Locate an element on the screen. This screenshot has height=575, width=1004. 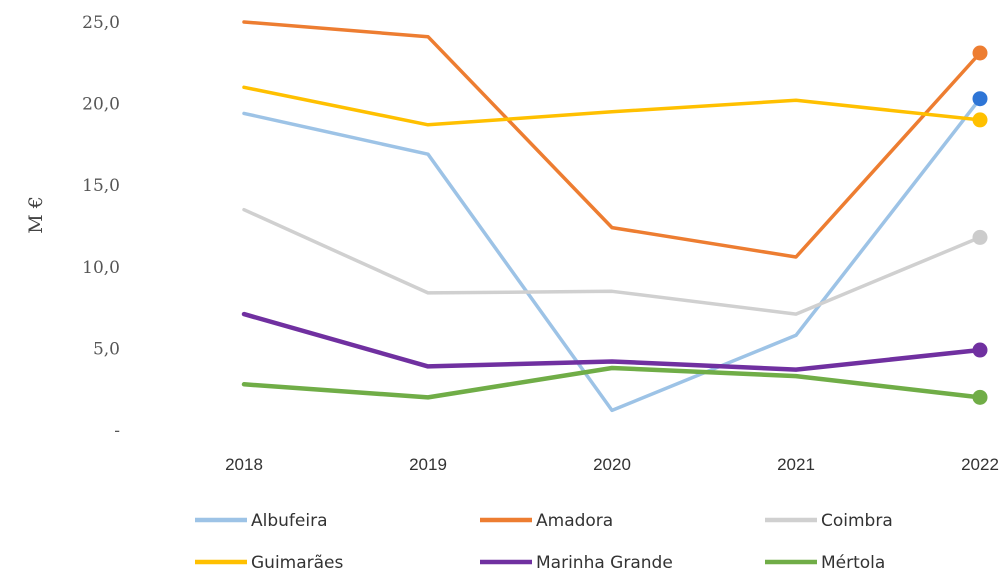
y-tick-label: 10,0 is located at coordinates (101, 268).